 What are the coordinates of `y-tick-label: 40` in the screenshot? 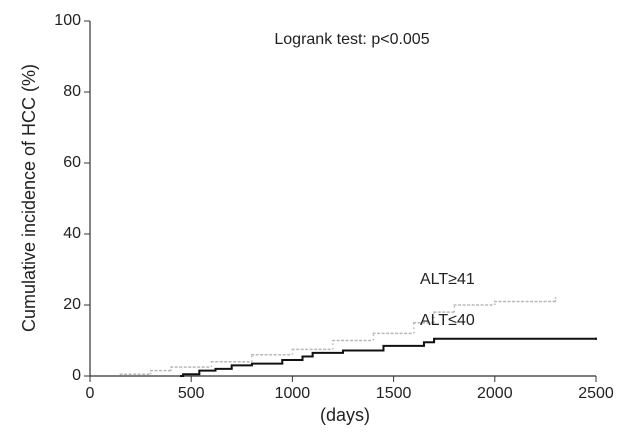 It's located at (72, 233).